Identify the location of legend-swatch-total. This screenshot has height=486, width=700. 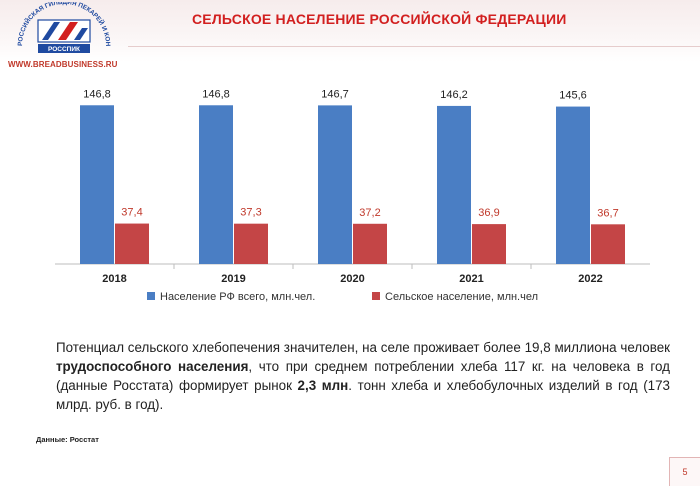
(151, 296).